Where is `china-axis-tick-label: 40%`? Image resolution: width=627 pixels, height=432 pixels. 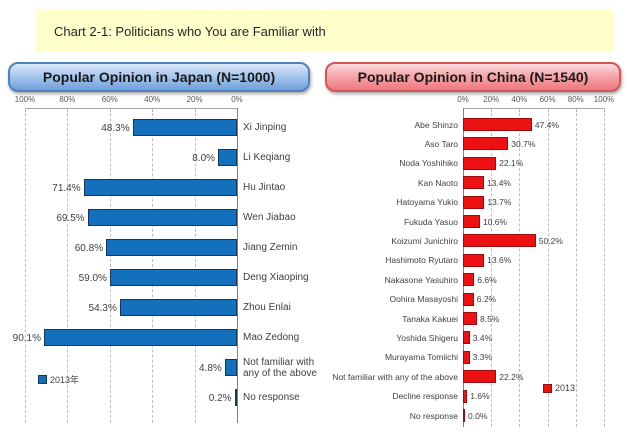 china-axis-tick-label: 40% is located at coordinates (519, 99).